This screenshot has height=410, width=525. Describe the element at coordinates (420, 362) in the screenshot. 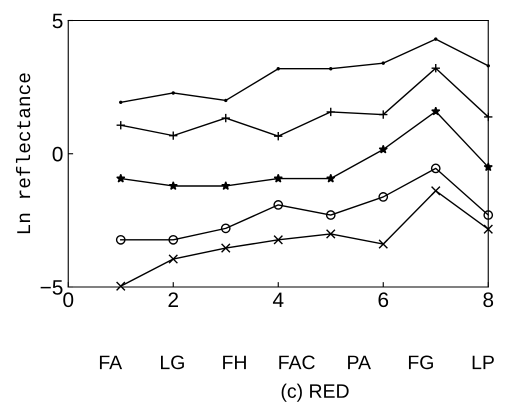

I see `text: FG` at that location.